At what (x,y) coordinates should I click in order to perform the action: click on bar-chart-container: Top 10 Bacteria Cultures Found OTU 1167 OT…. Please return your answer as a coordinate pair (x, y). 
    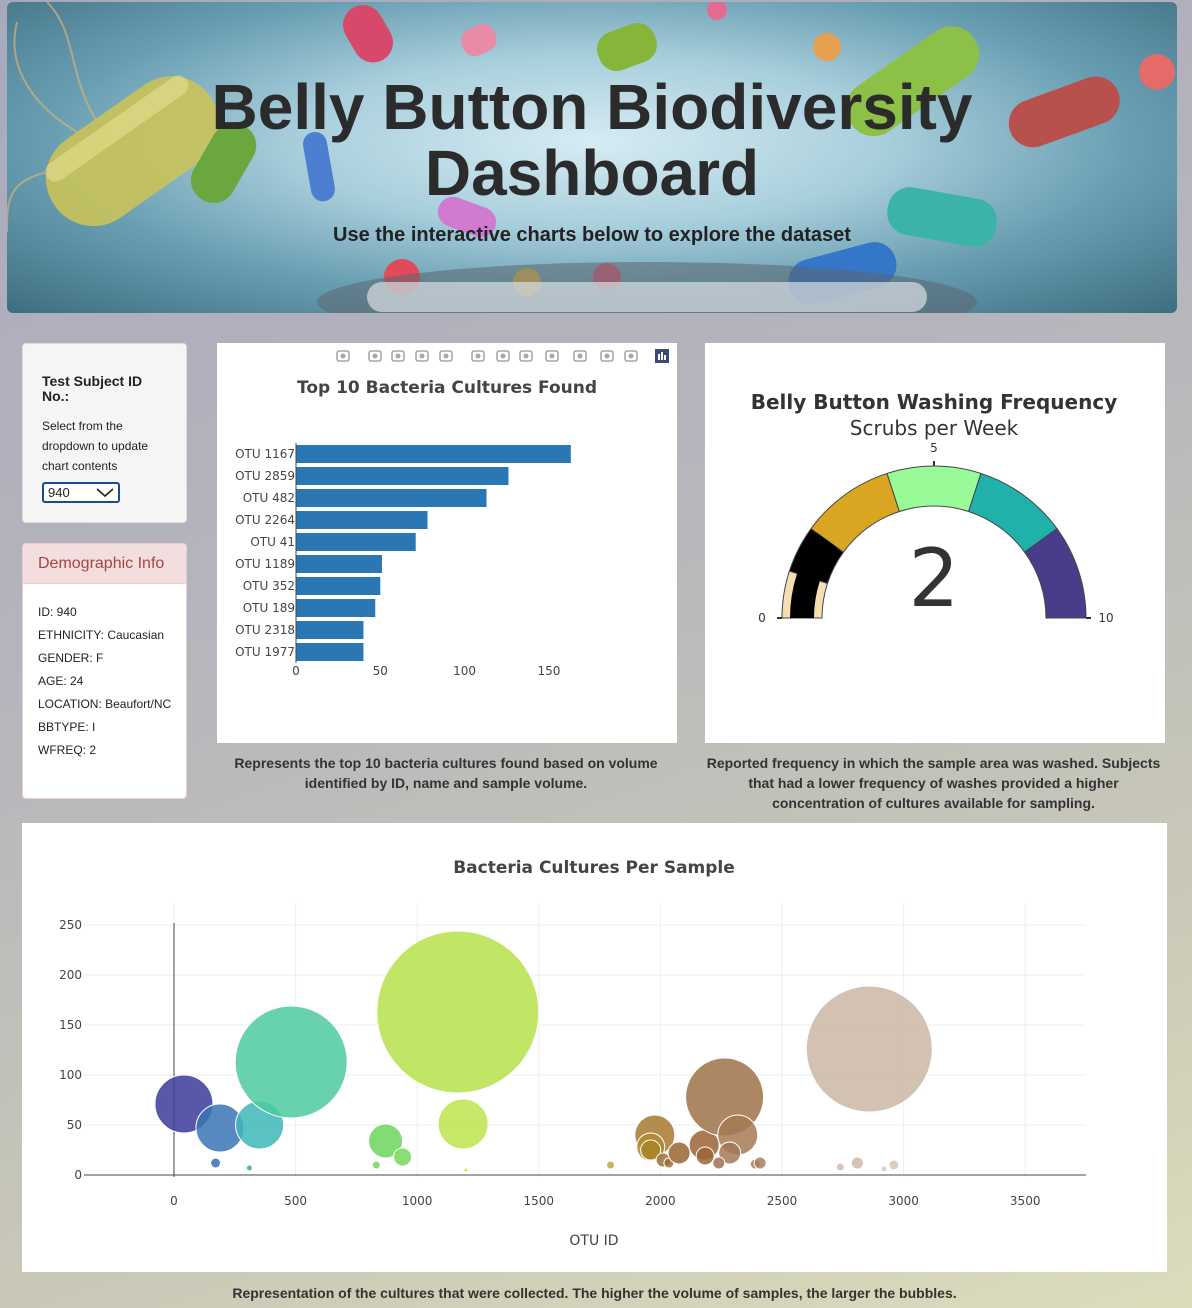
    Looking at the image, I should click on (447, 543).